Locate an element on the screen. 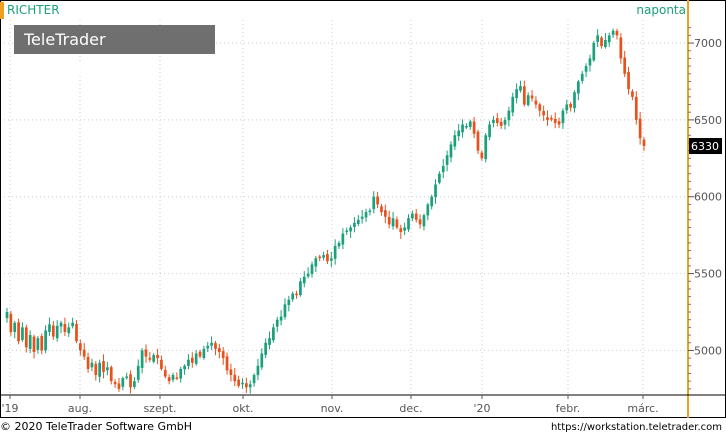 The height and width of the screenshot is (435, 726). interval-label: naponta is located at coordinates (661, 10).